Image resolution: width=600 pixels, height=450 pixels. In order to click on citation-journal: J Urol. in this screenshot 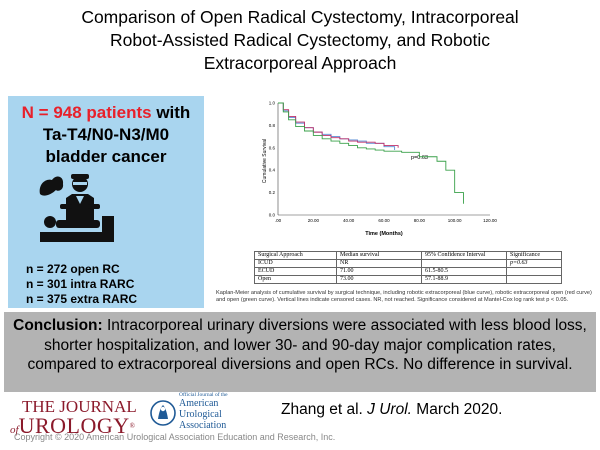, I will do `click(389, 409)`.